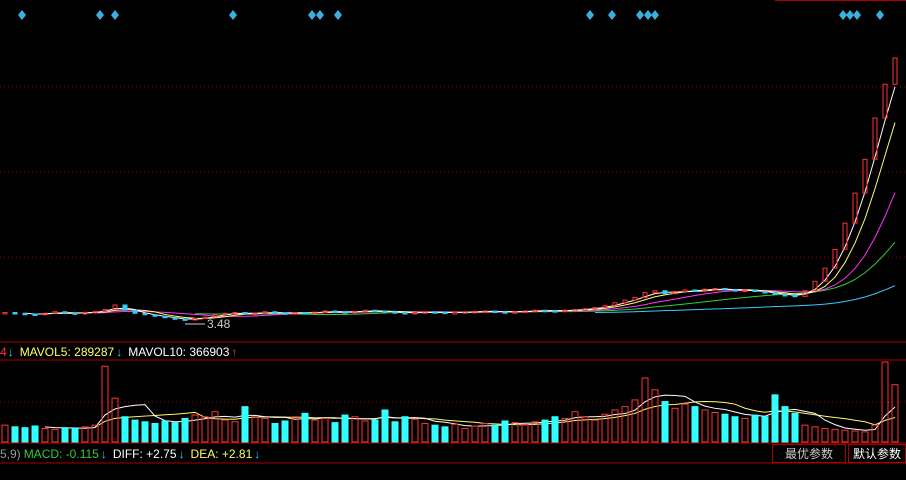  I want to click on macd: MACD: -0.115, so click(61, 454).